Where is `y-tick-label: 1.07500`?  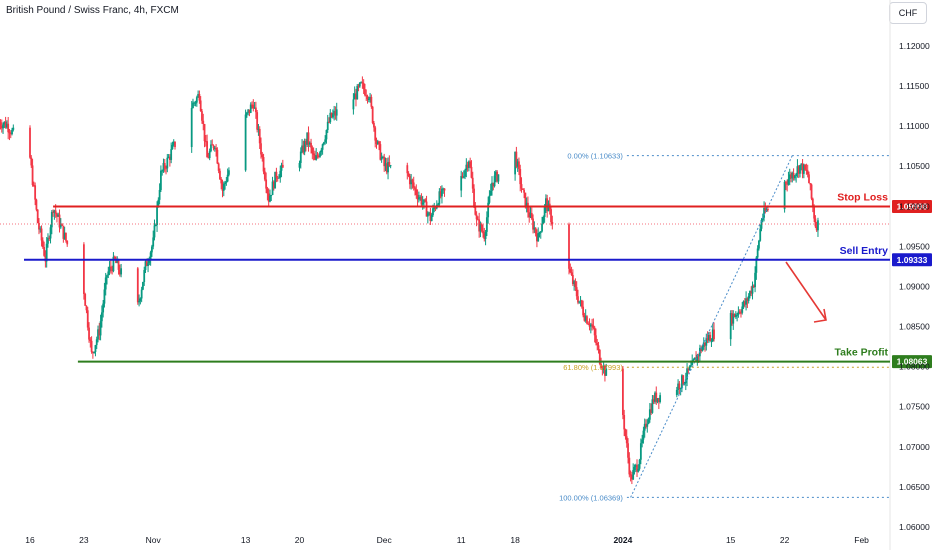 y-tick-label: 1.07500 is located at coordinates (914, 407).